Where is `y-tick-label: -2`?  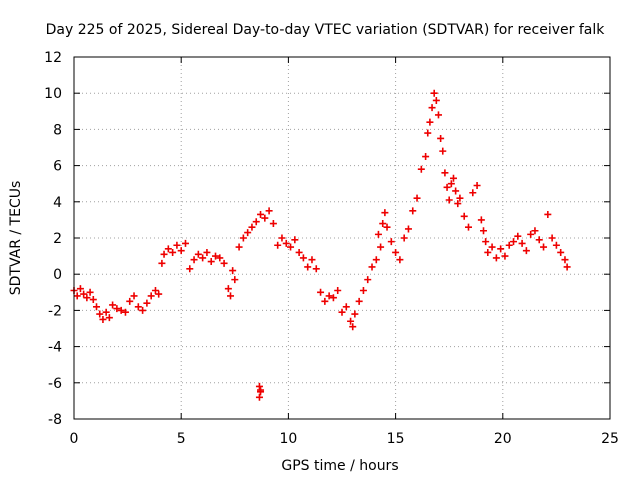 y-tick-label: -2 is located at coordinates (55, 311).